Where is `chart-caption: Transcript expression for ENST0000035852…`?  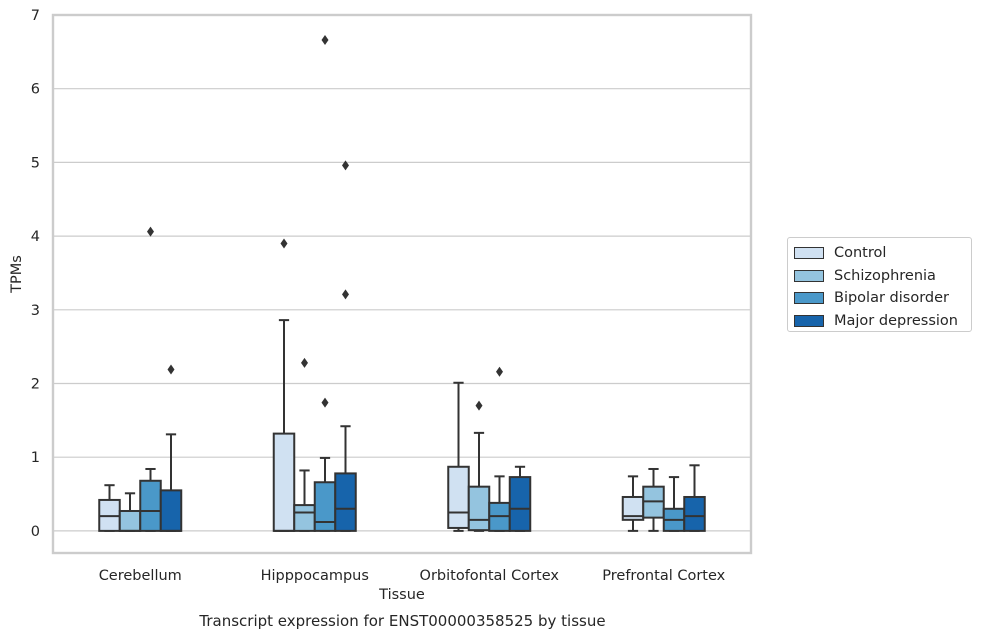
chart-caption: Transcript expression for ENST0000035852… is located at coordinates (402, 621).